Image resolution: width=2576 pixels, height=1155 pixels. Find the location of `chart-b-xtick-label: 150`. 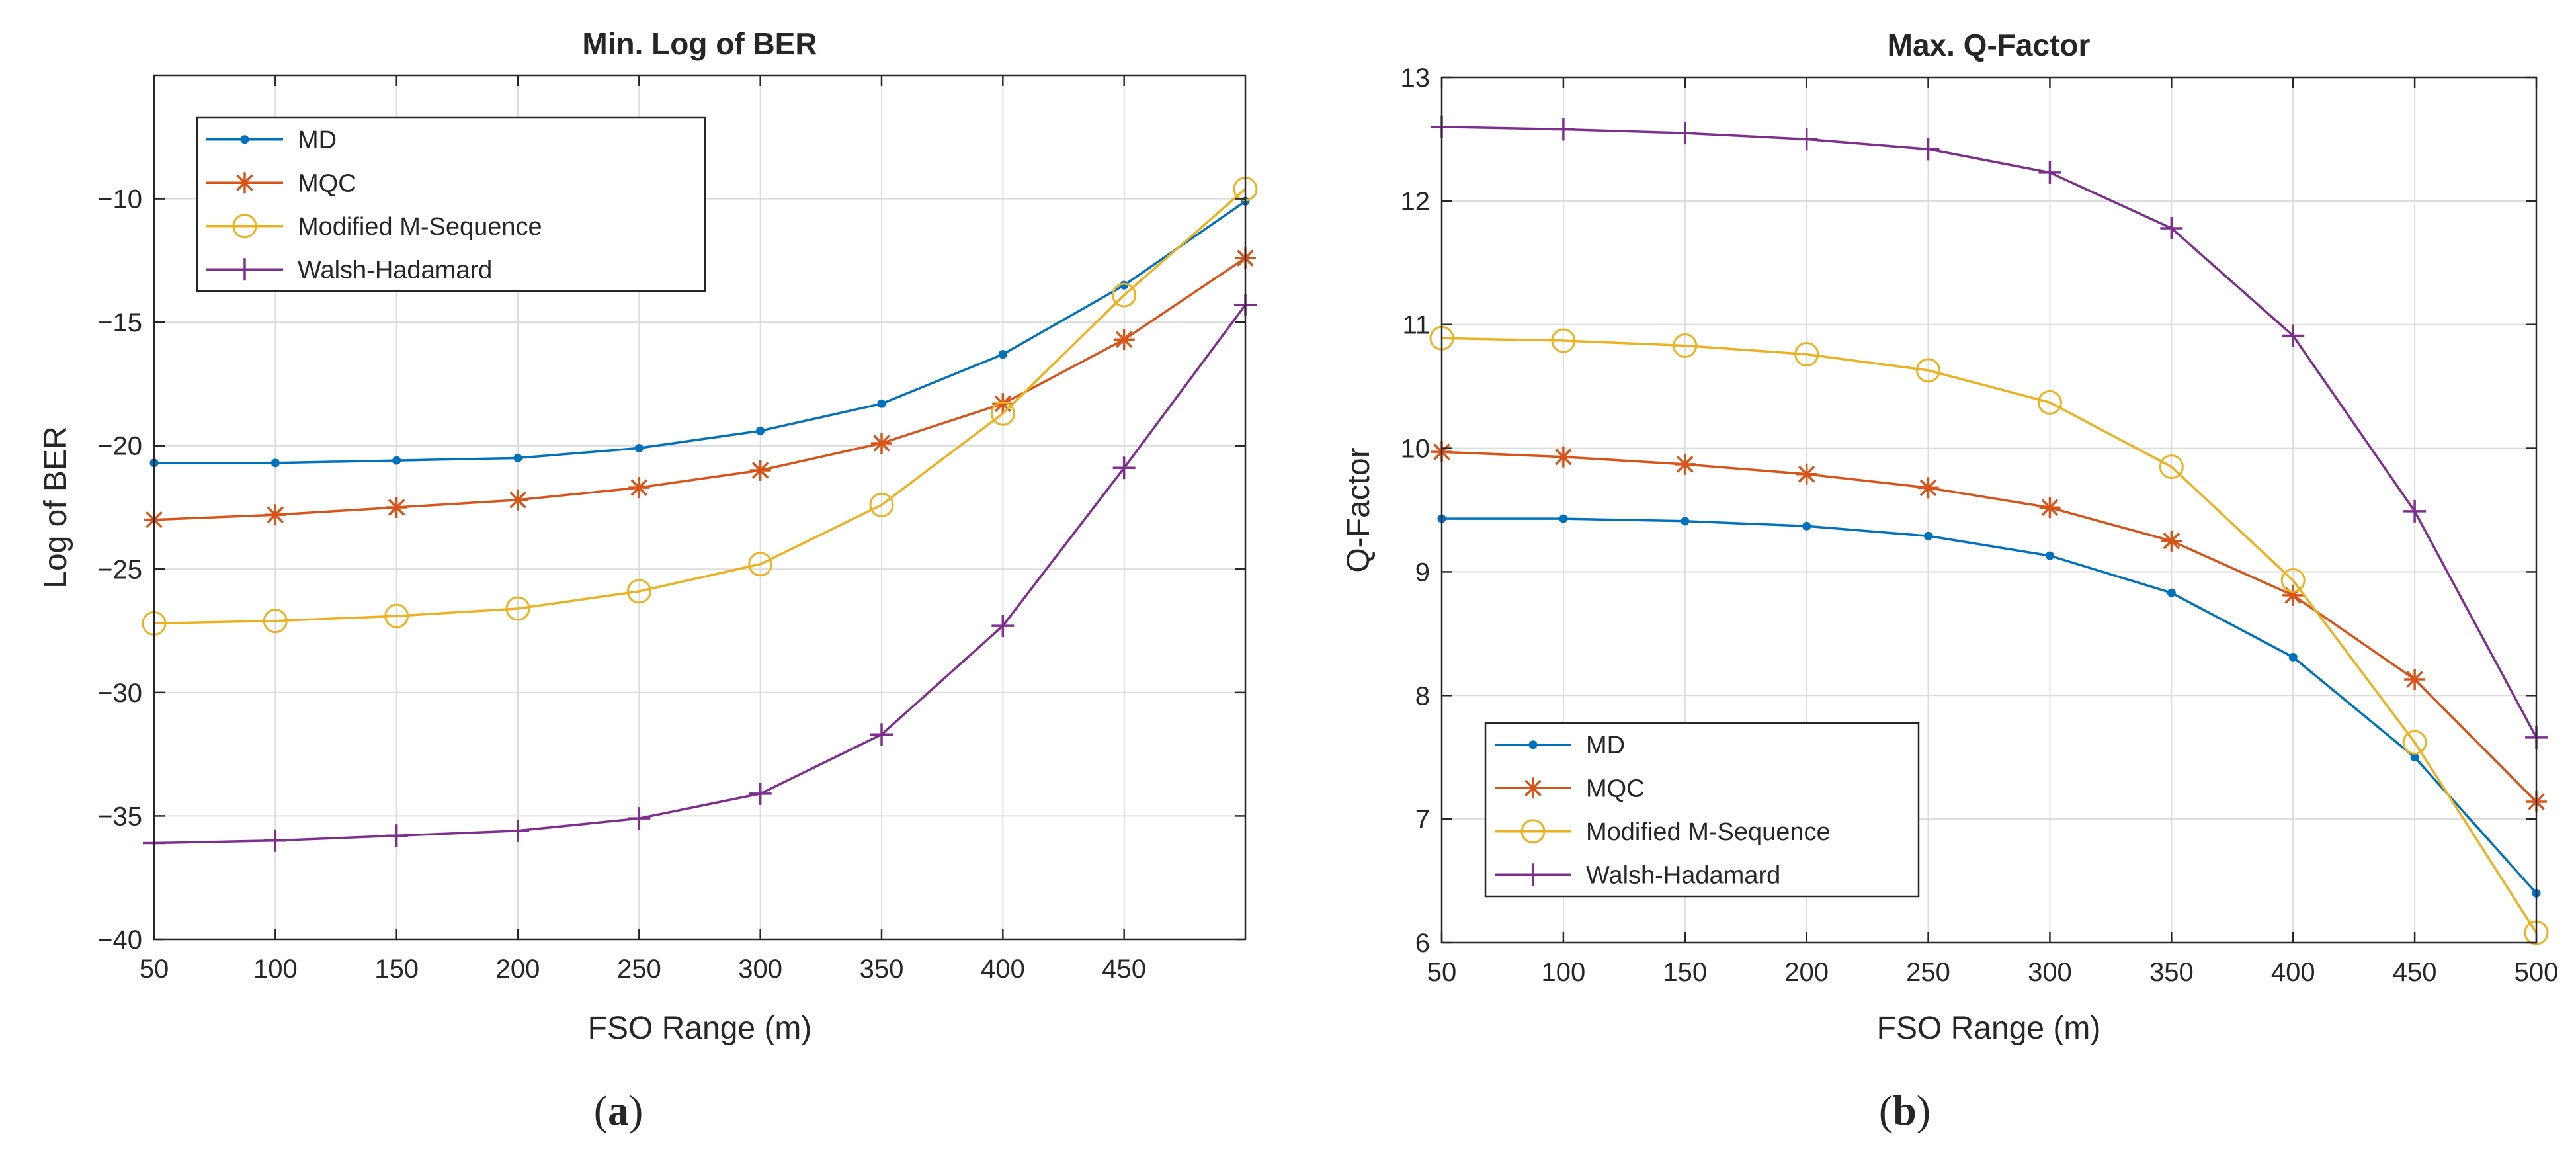

chart-b-xtick-label: 150 is located at coordinates (1685, 972).